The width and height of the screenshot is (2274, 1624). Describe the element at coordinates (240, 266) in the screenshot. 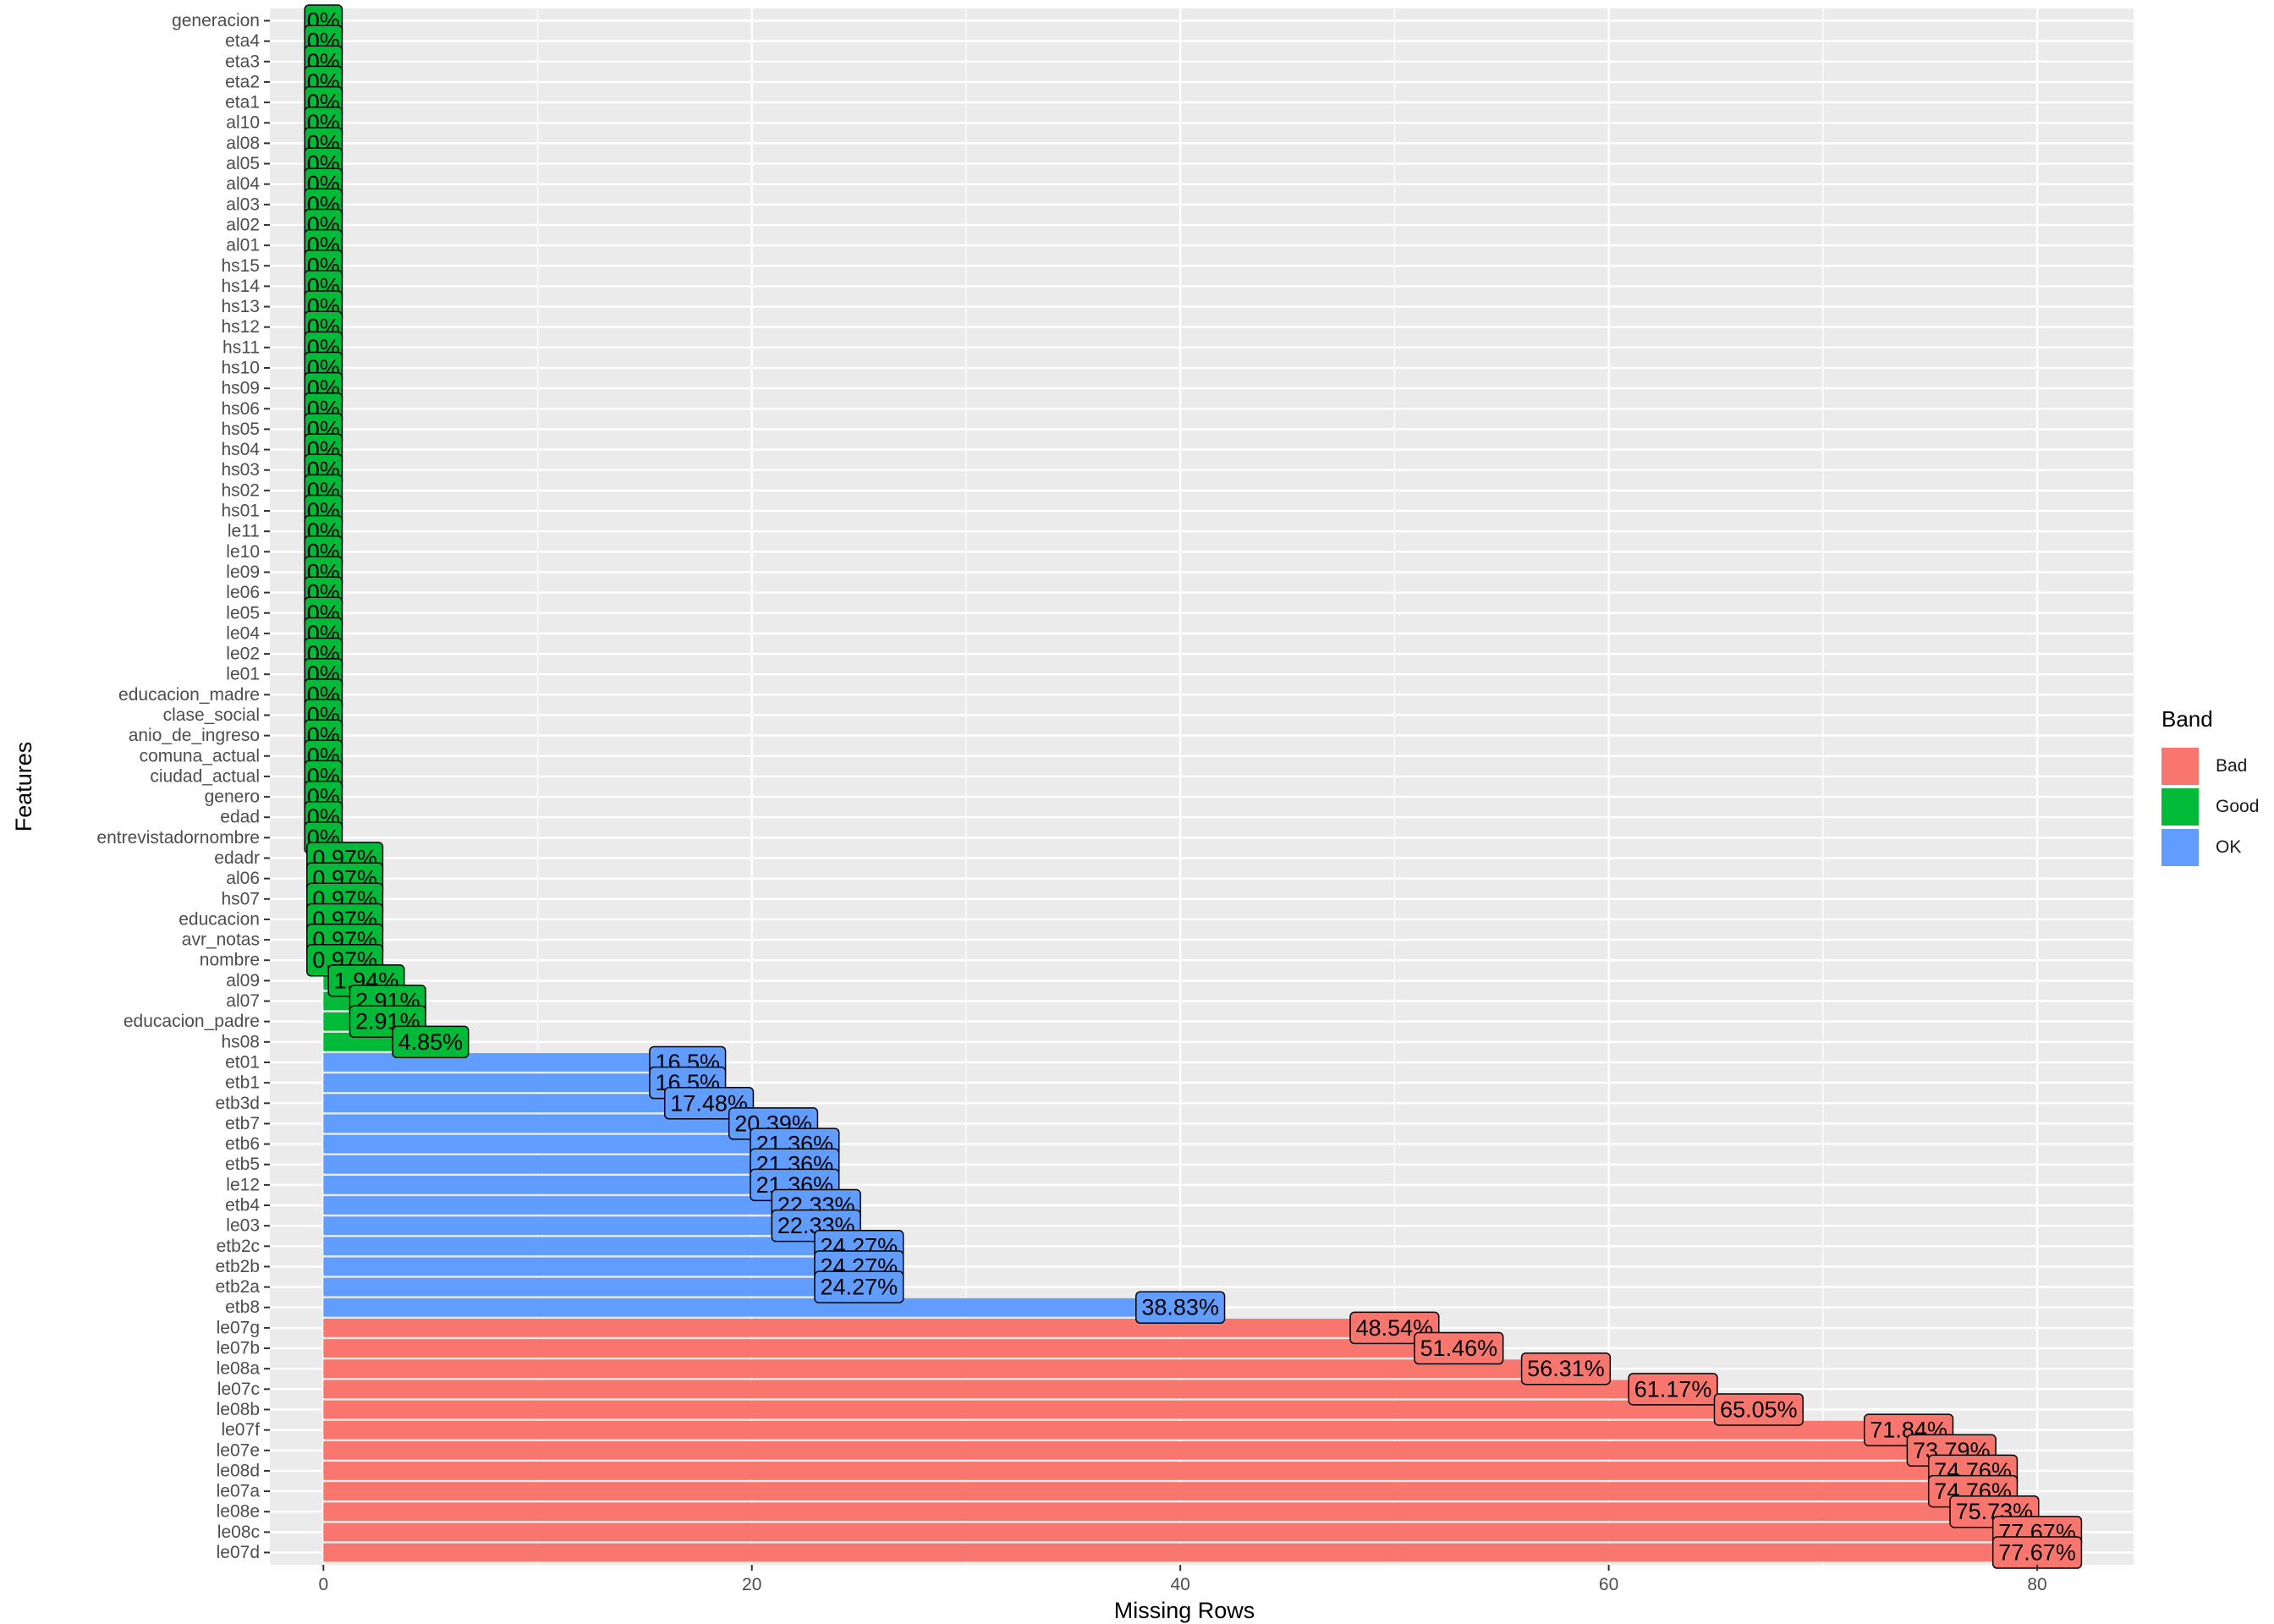

I see `y-tick-label: hs15` at that location.